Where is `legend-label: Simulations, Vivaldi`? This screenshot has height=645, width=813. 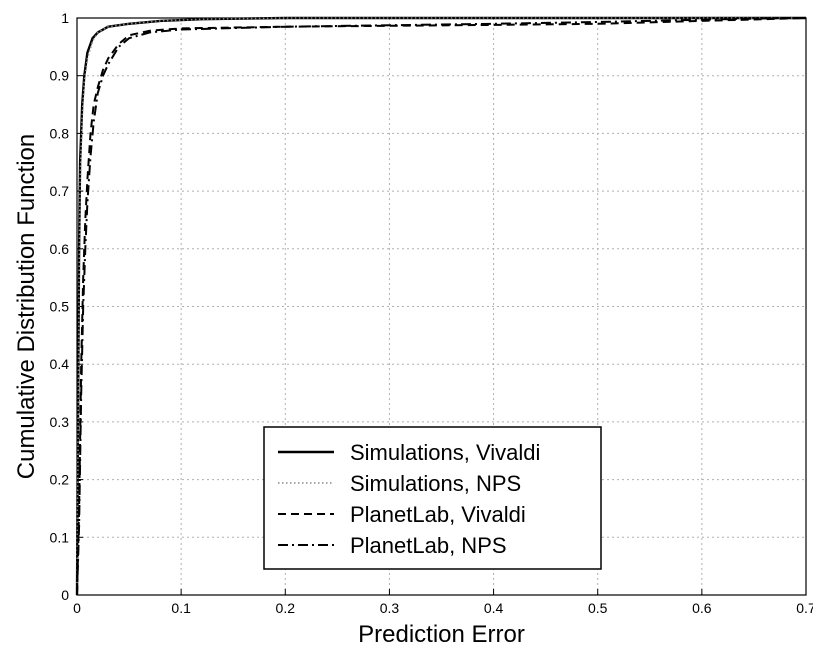
legend-label: Simulations, Vivaldi is located at coordinates (445, 452).